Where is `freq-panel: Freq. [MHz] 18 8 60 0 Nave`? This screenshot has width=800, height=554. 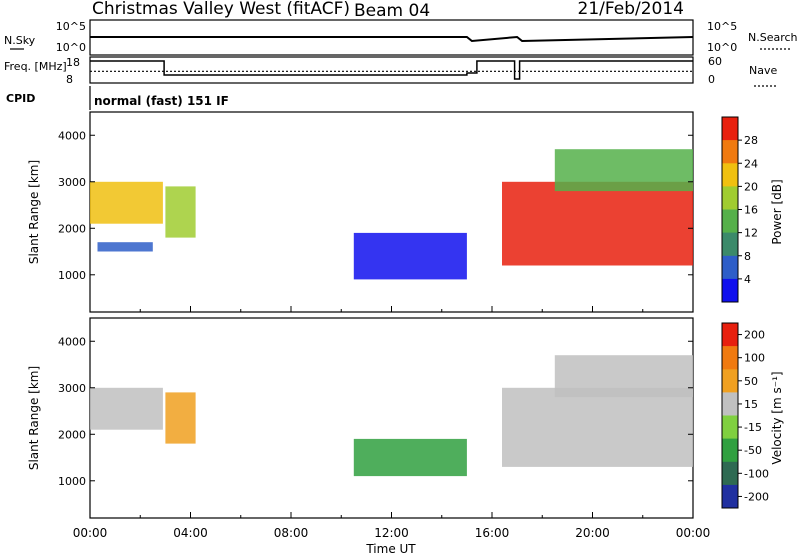 freq-panel: Freq. [MHz] 18 8 60 0 Nave is located at coordinates (391, 71).